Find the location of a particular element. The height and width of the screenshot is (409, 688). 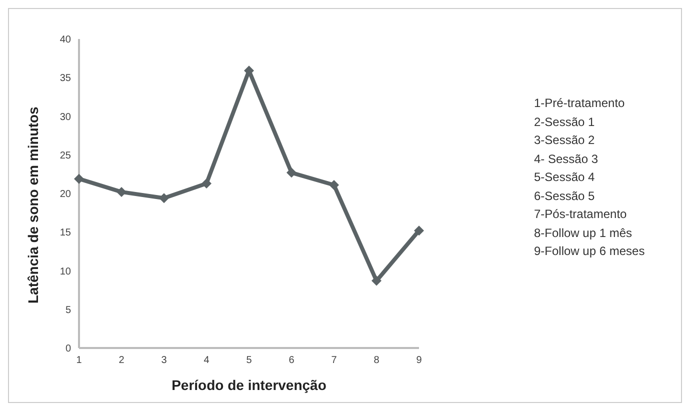

y-tick-label: 15 is located at coordinates (66, 233).